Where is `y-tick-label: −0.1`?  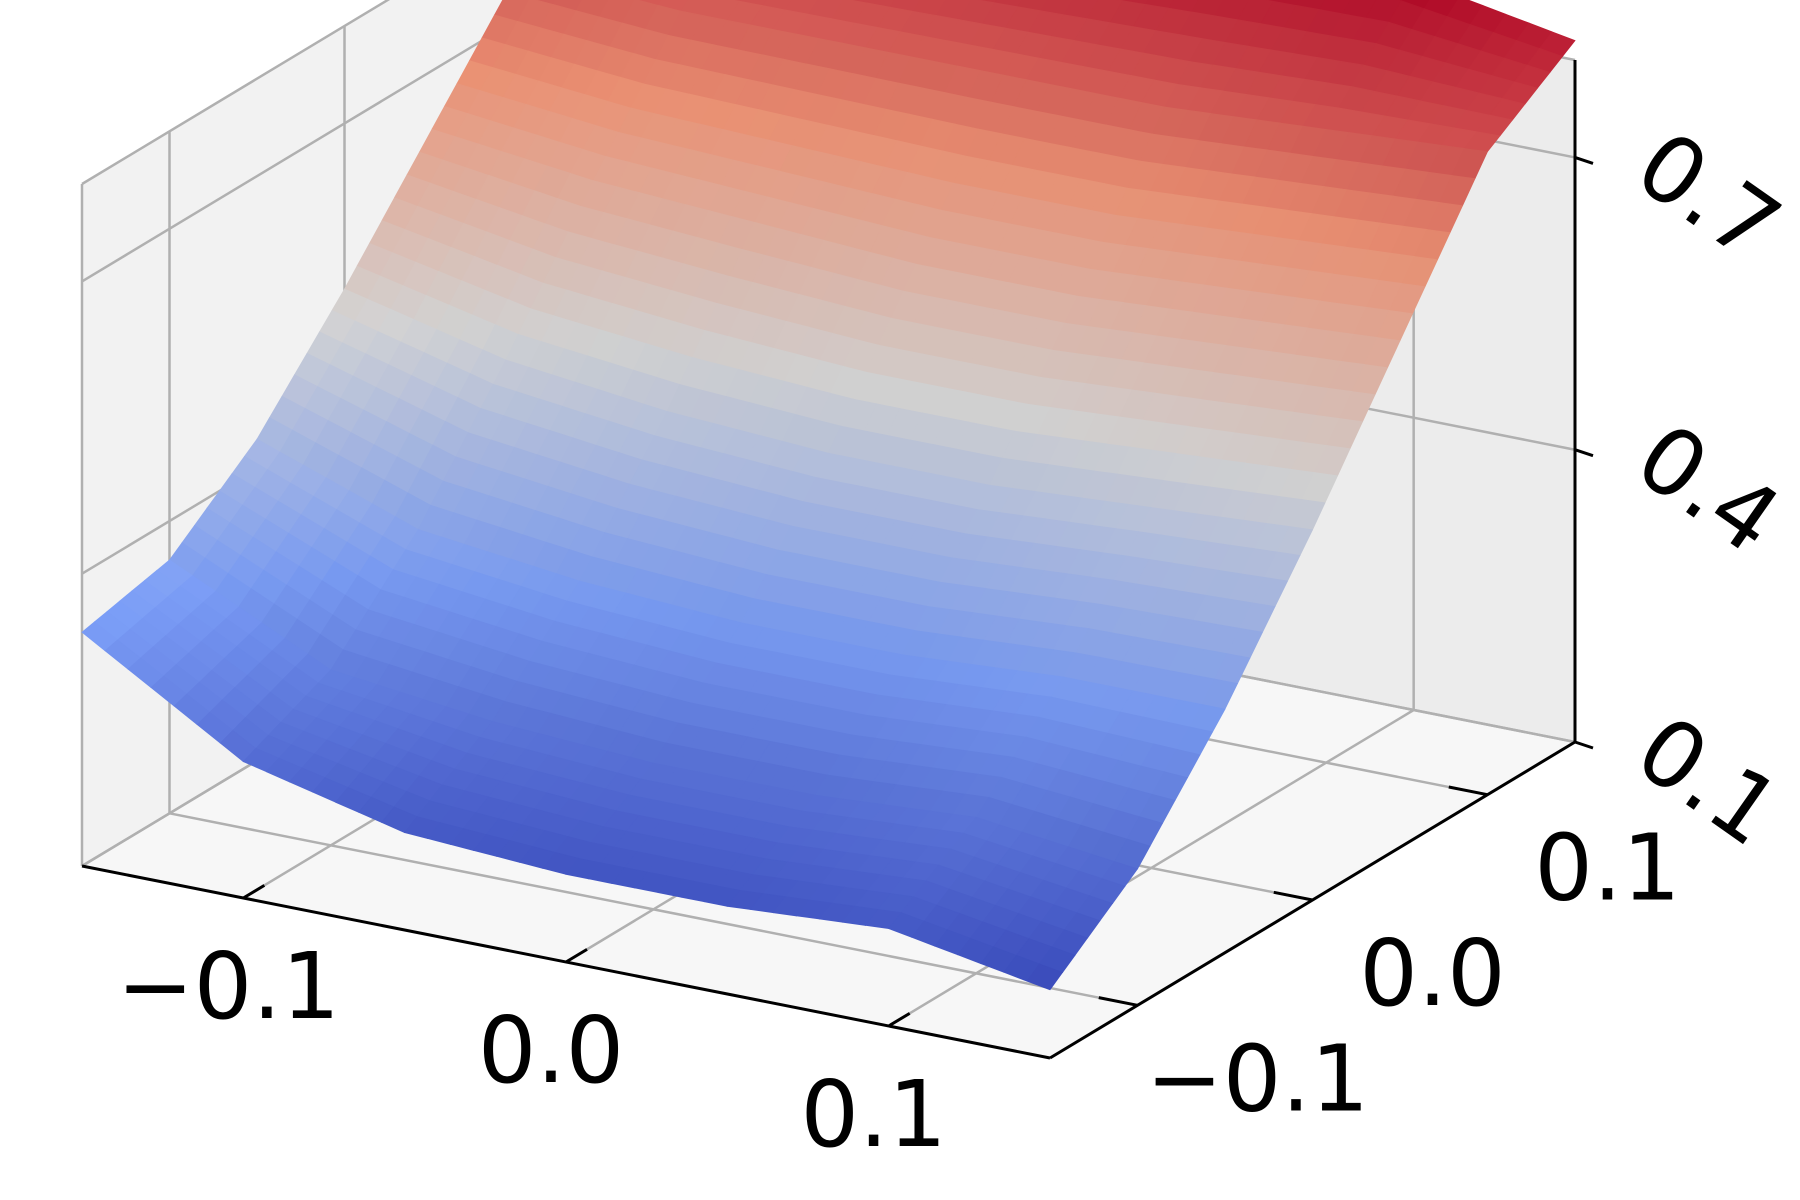 y-tick-label: −0.1 is located at coordinates (1257, 1078).